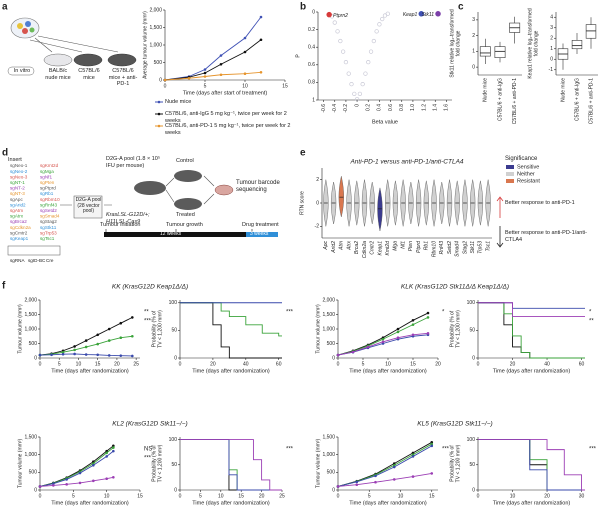 The width and height of the screenshot is (600, 509). I want to click on pool-box, so click(88, 207).